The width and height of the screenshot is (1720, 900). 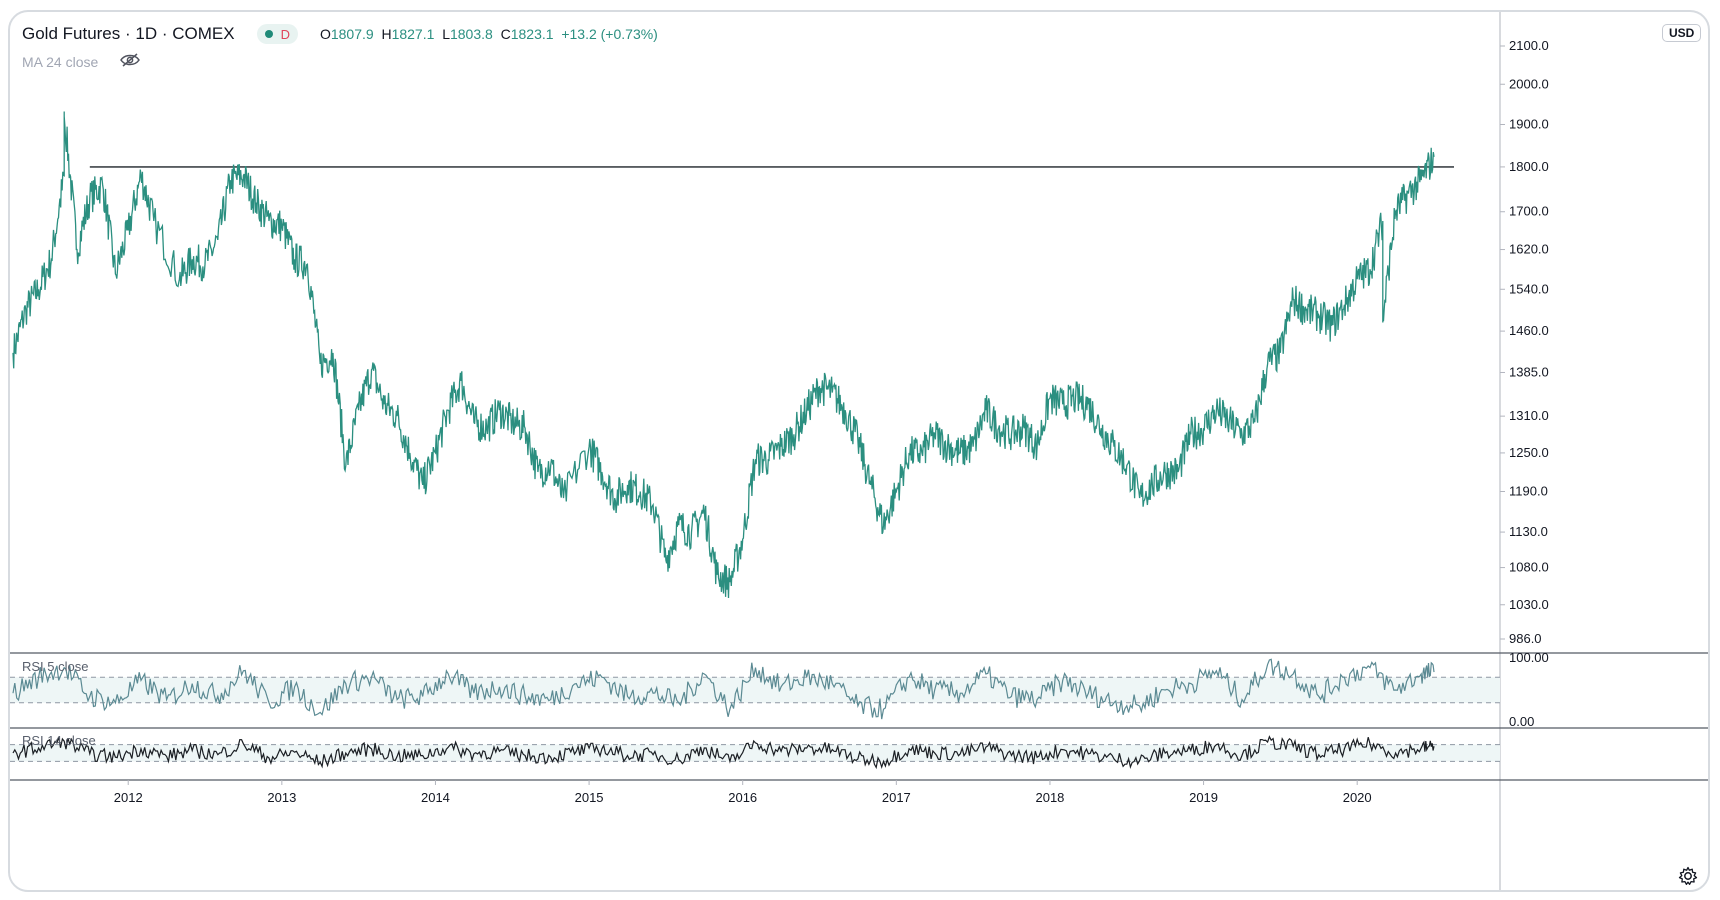 I want to click on price-tick-label: 2100.0, so click(x=1529, y=45).